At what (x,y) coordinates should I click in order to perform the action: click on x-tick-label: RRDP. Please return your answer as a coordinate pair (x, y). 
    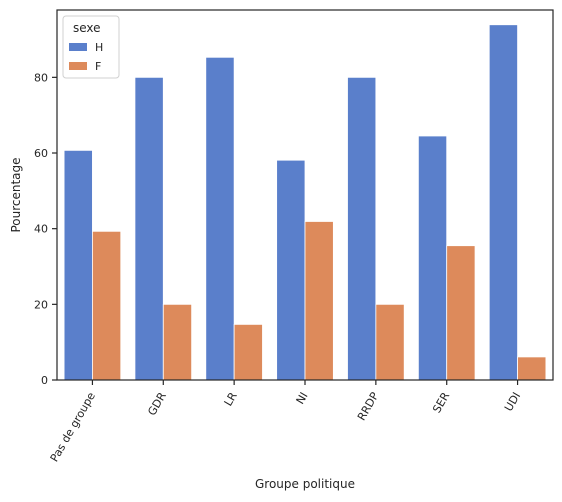
    Looking at the image, I should click on (368, 406).